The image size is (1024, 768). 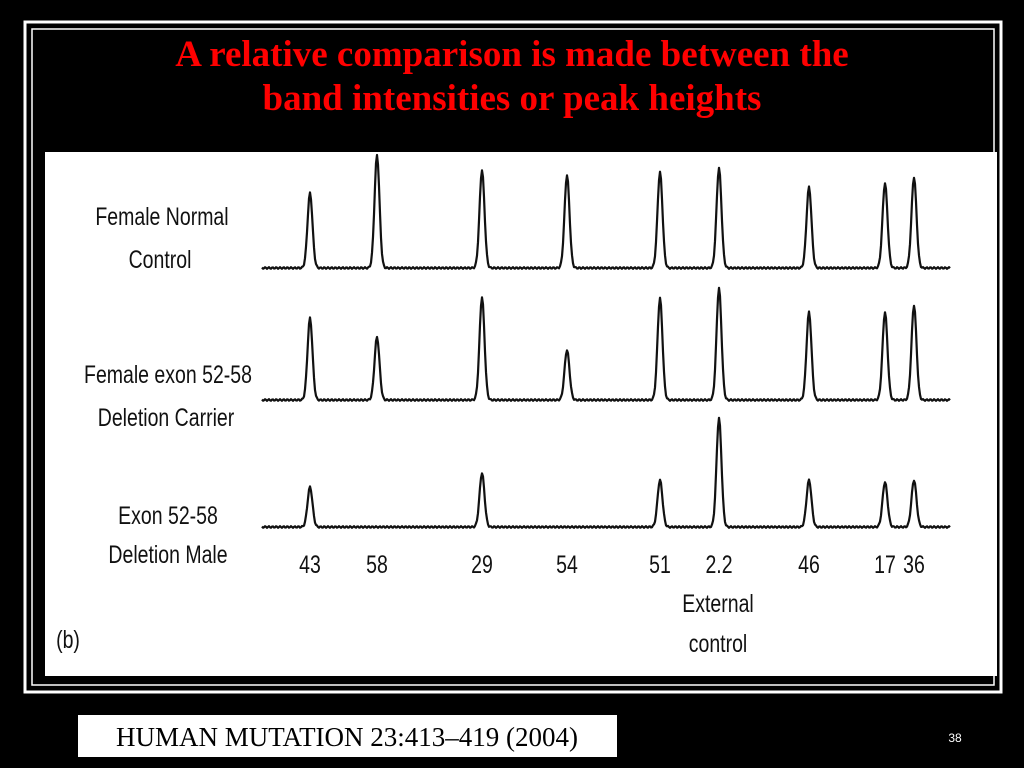 What do you see at coordinates (168, 375) in the screenshot?
I see `row-label: Female exon 52-58` at bounding box center [168, 375].